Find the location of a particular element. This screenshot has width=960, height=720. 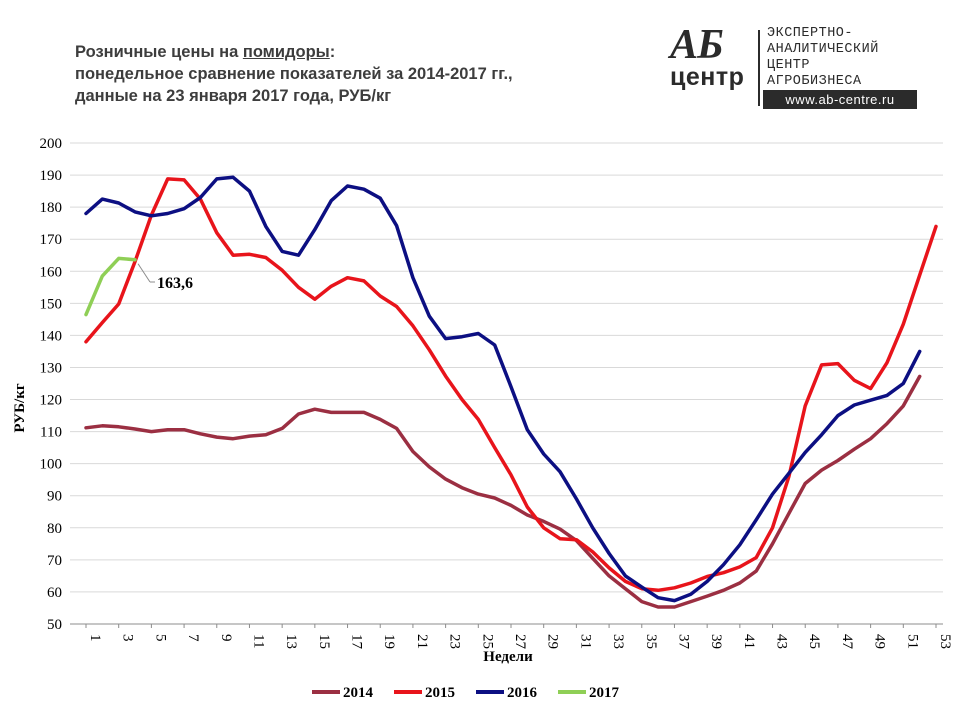

logo-url: www.ab-centre.ru is located at coordinates (840, 99).